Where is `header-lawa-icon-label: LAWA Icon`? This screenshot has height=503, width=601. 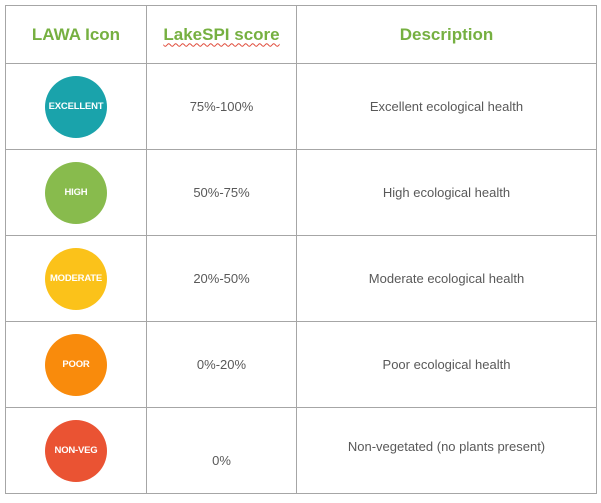
header-lawa-icon-label: LAWA Icon is located at coordinates (76, 34).